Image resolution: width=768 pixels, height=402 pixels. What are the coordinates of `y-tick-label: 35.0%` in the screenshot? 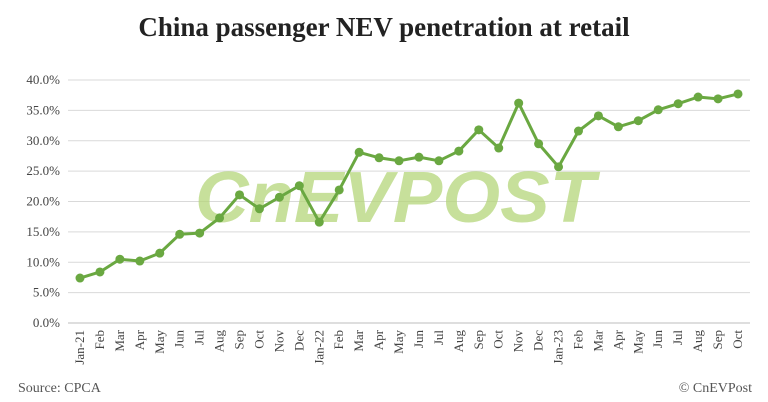 It's located at (43, 109).